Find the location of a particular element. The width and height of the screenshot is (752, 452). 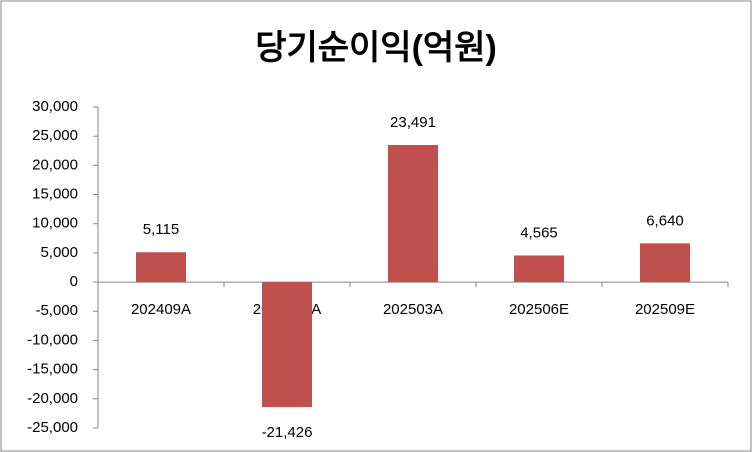

y-tick-label: 15,000 is located at coordinates (55, 194).